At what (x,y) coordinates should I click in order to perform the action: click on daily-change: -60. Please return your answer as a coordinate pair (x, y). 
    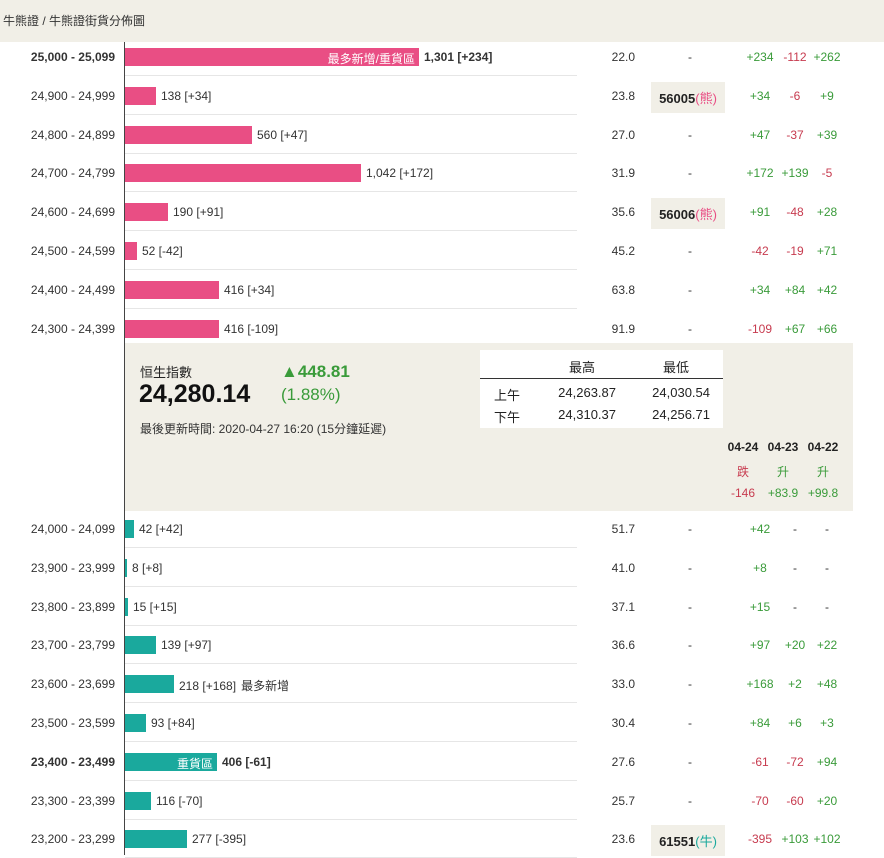
    Looking at the image, I should click on (795, 800).